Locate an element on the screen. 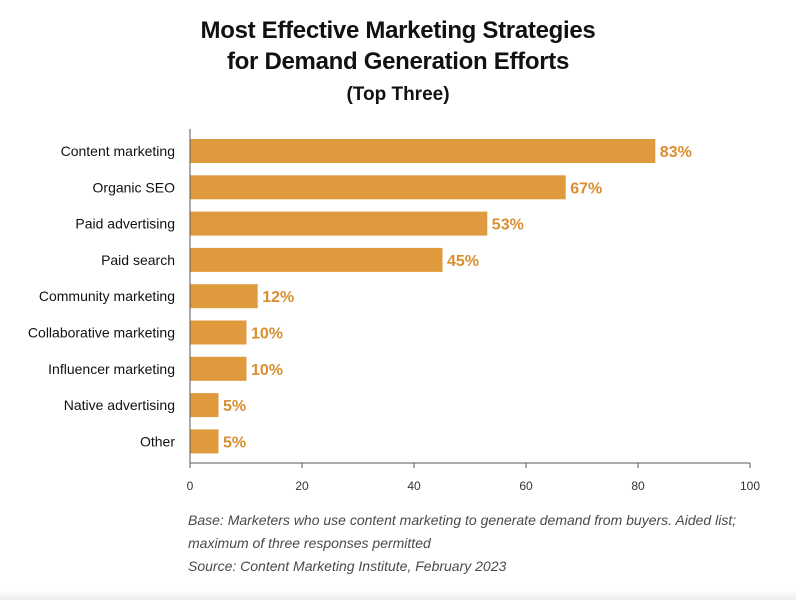  x-tick-label: 100 is located at coordinates (750, 486).